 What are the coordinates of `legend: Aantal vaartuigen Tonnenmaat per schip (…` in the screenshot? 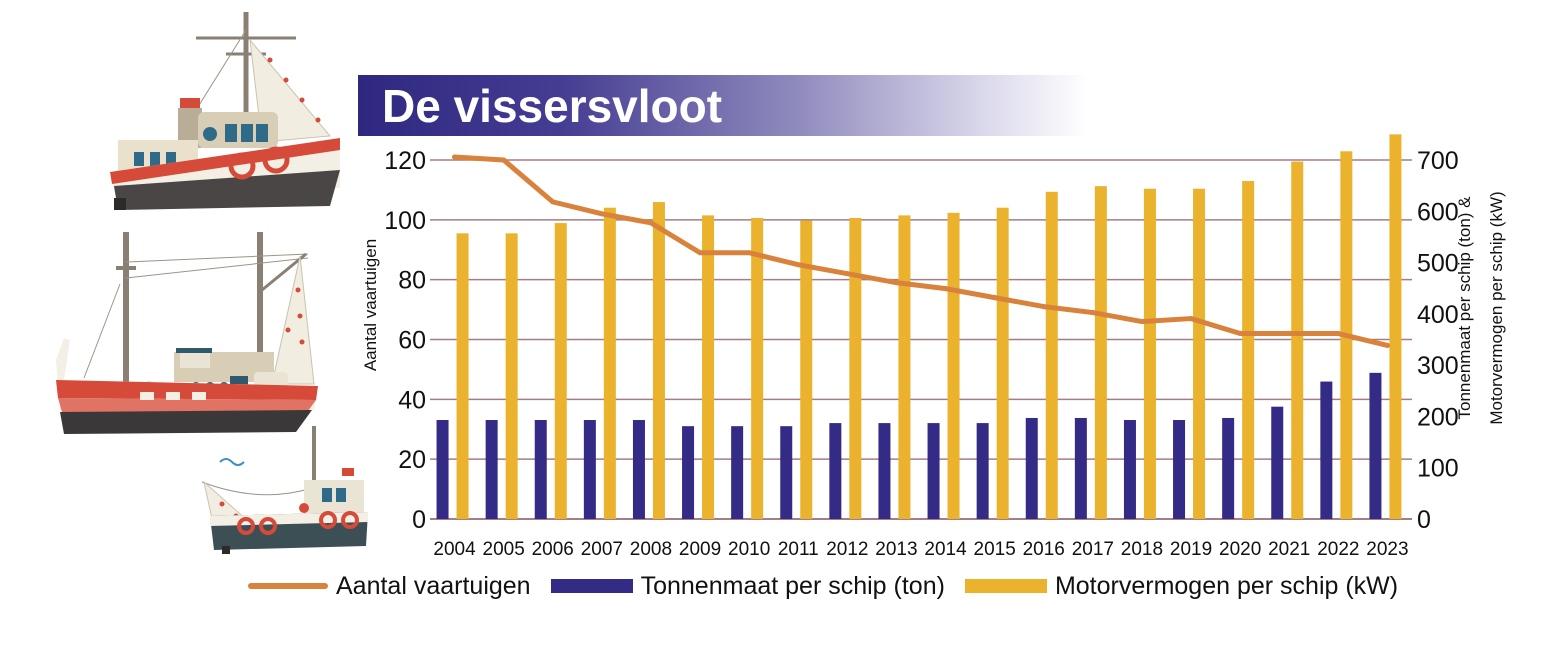 It's located at (833, 586).